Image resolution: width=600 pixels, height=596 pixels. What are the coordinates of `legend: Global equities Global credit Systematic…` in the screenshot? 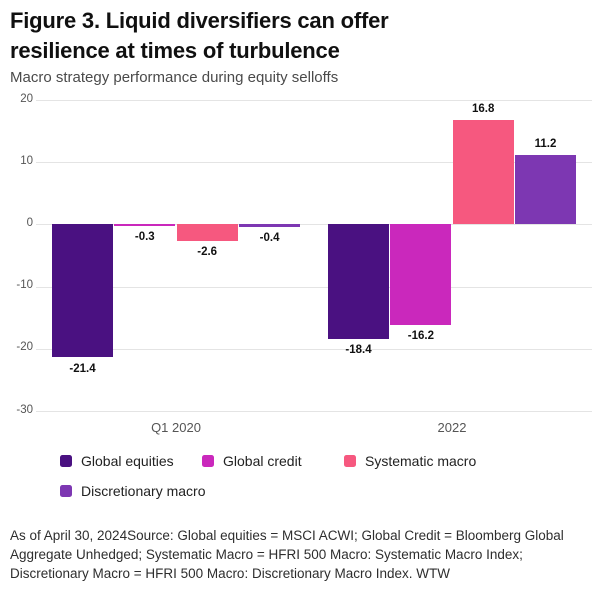 It's located at (295, 476).